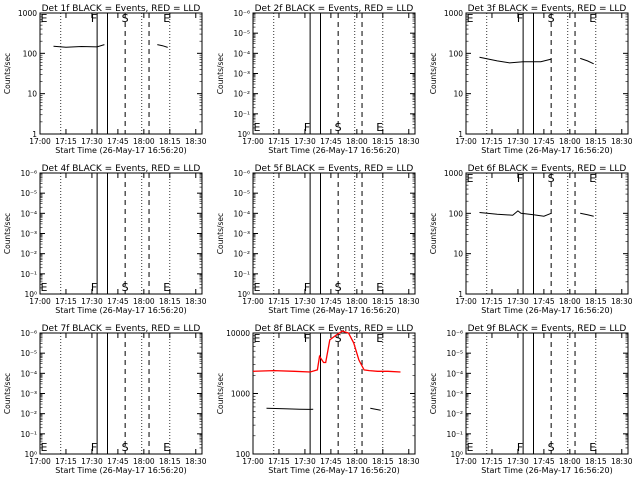 This screenshot has height=480, width=640. I want to click on panel-title: Det 8f BLACK = Events, RED = LLD, so click(334, 329).